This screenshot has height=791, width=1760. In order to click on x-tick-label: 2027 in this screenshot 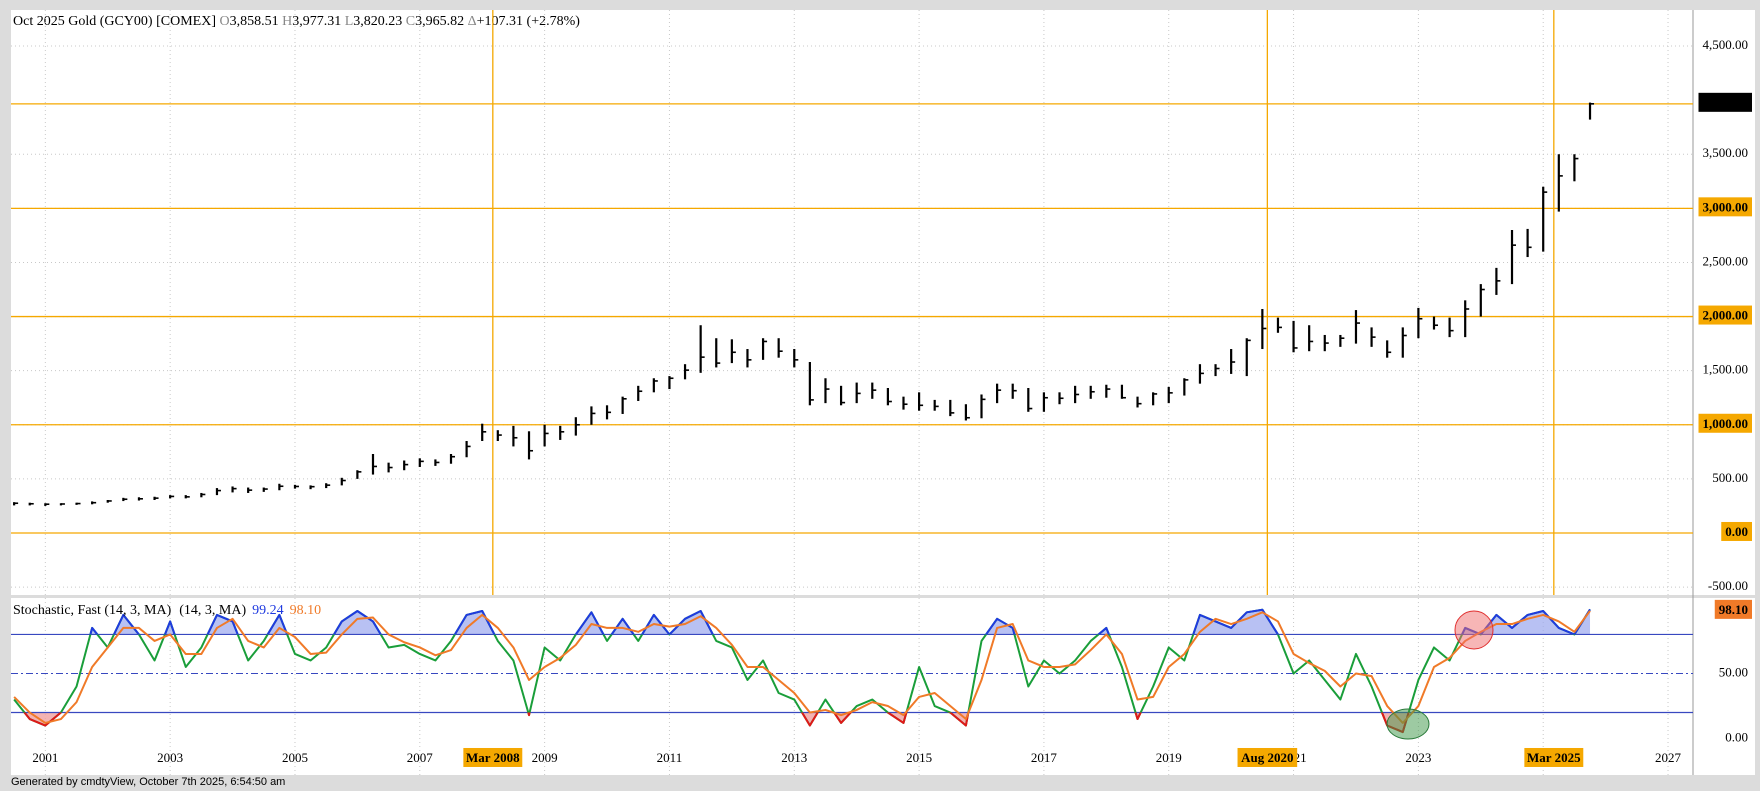, I will do `click(1668, 757)`.